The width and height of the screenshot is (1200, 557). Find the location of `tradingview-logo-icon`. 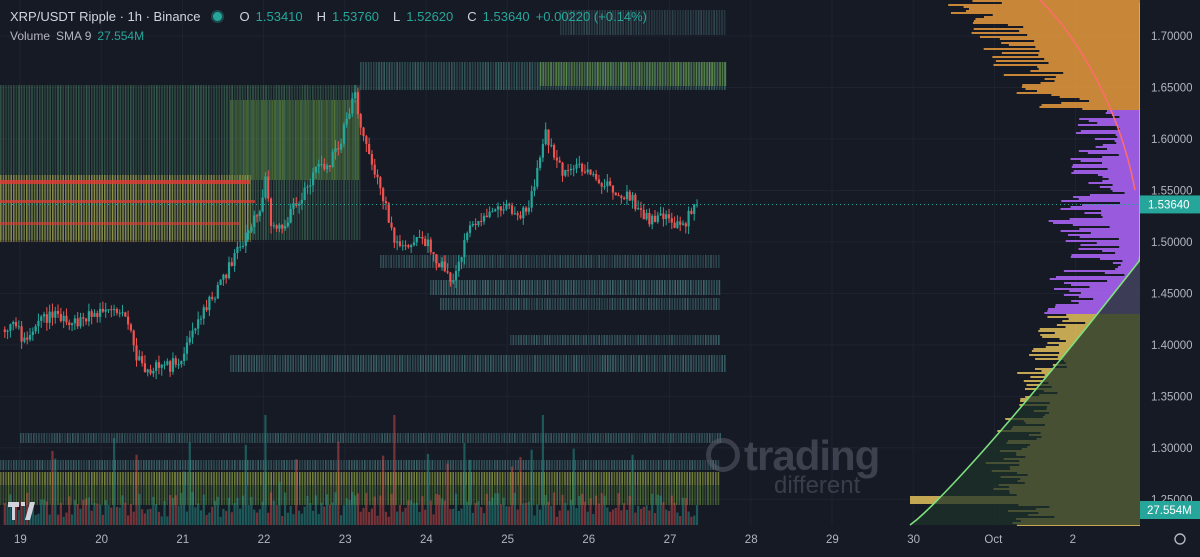

tradingview-logo-icon is located at coordinates (22, 511).